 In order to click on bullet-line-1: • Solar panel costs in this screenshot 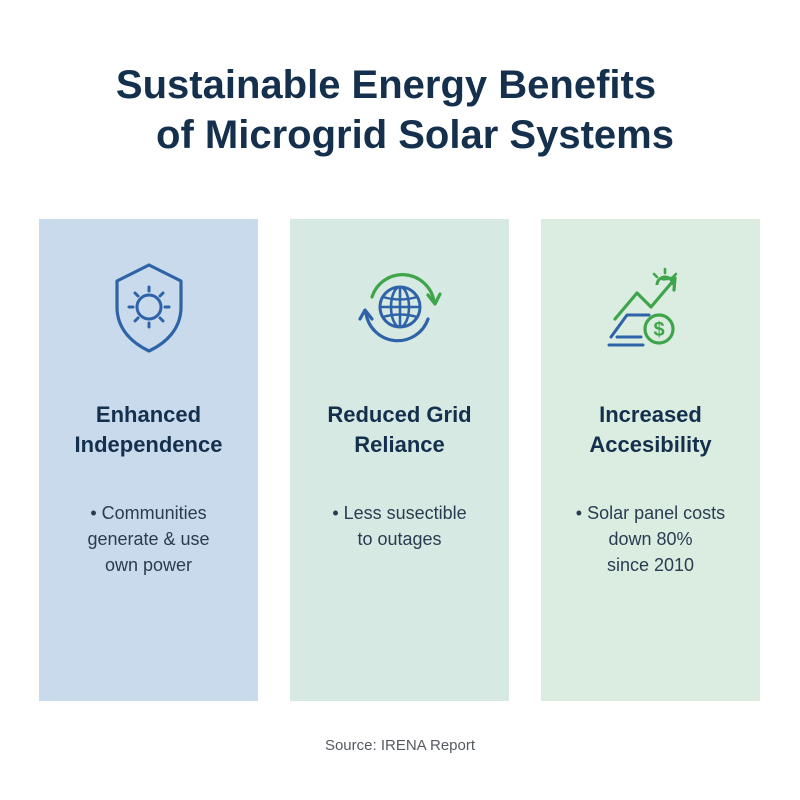, I will do `click(650, 513)`.